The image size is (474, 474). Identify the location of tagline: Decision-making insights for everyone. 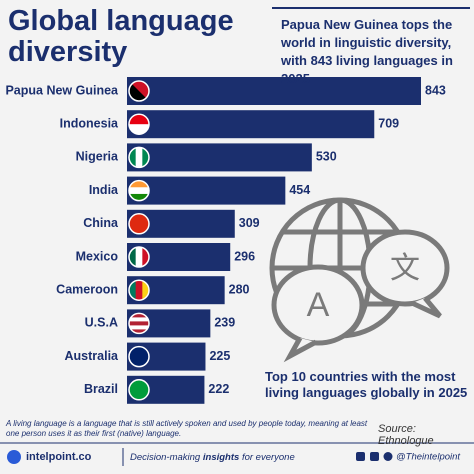
(212, 457).